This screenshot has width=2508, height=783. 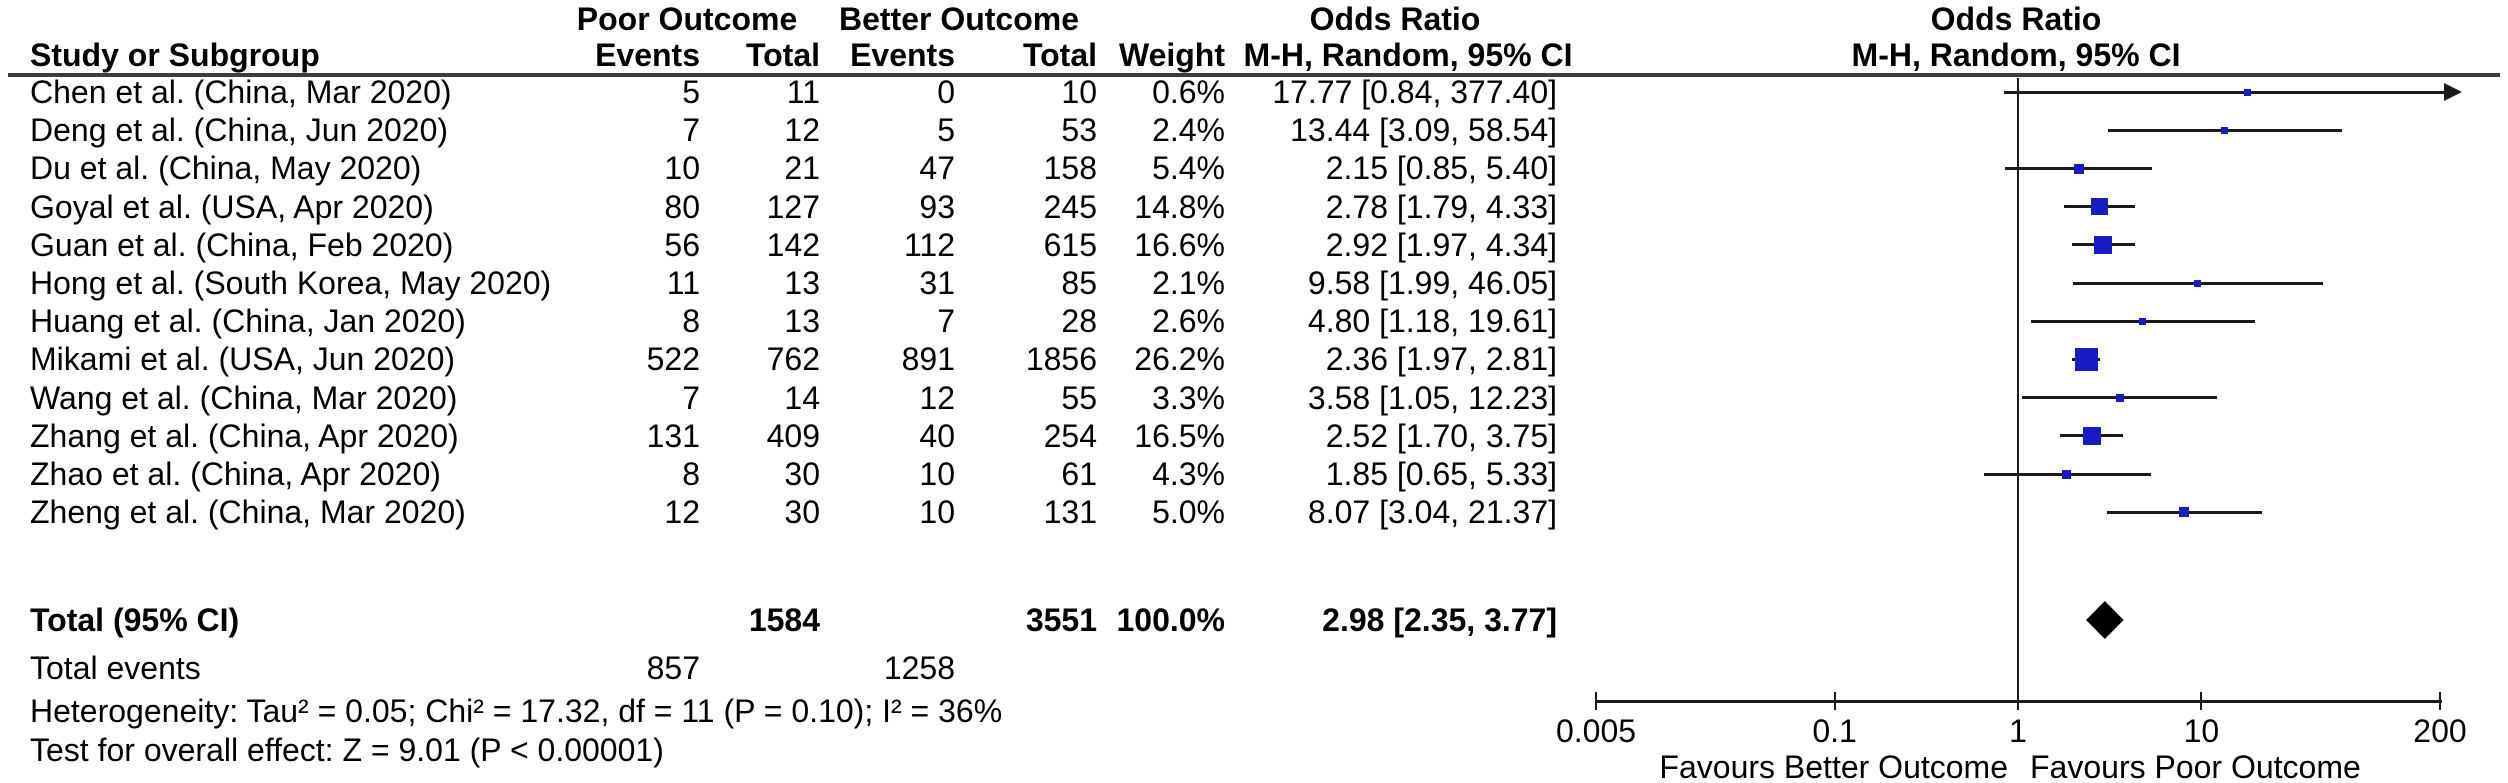 I want to click on plot-subtitle-method: M-H, Random, 95% CI, so click(x=2016, y=55).